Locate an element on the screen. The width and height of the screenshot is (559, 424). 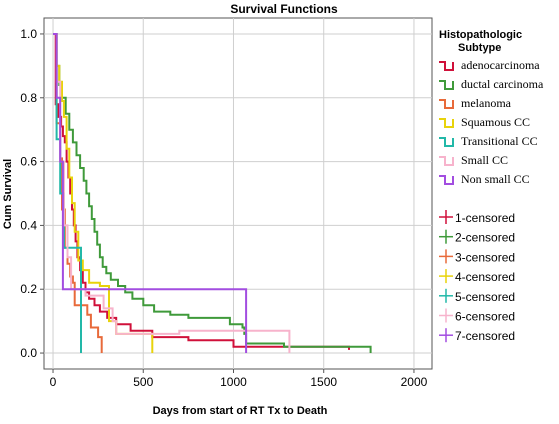
y-tick-label: 1.0 is located at coordinates (28, 34).